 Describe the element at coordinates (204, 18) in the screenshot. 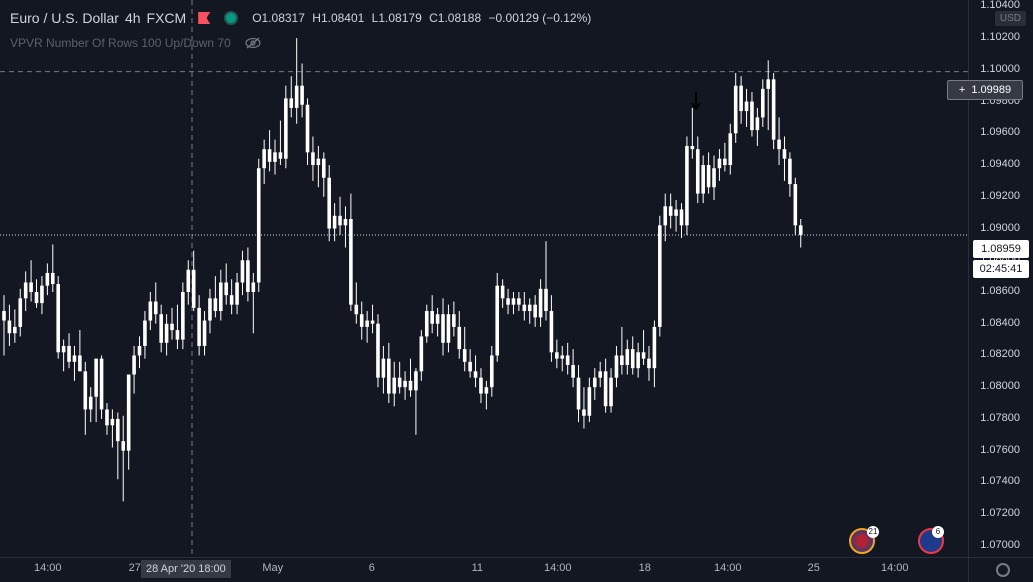

I see `flag-icon` at that location.